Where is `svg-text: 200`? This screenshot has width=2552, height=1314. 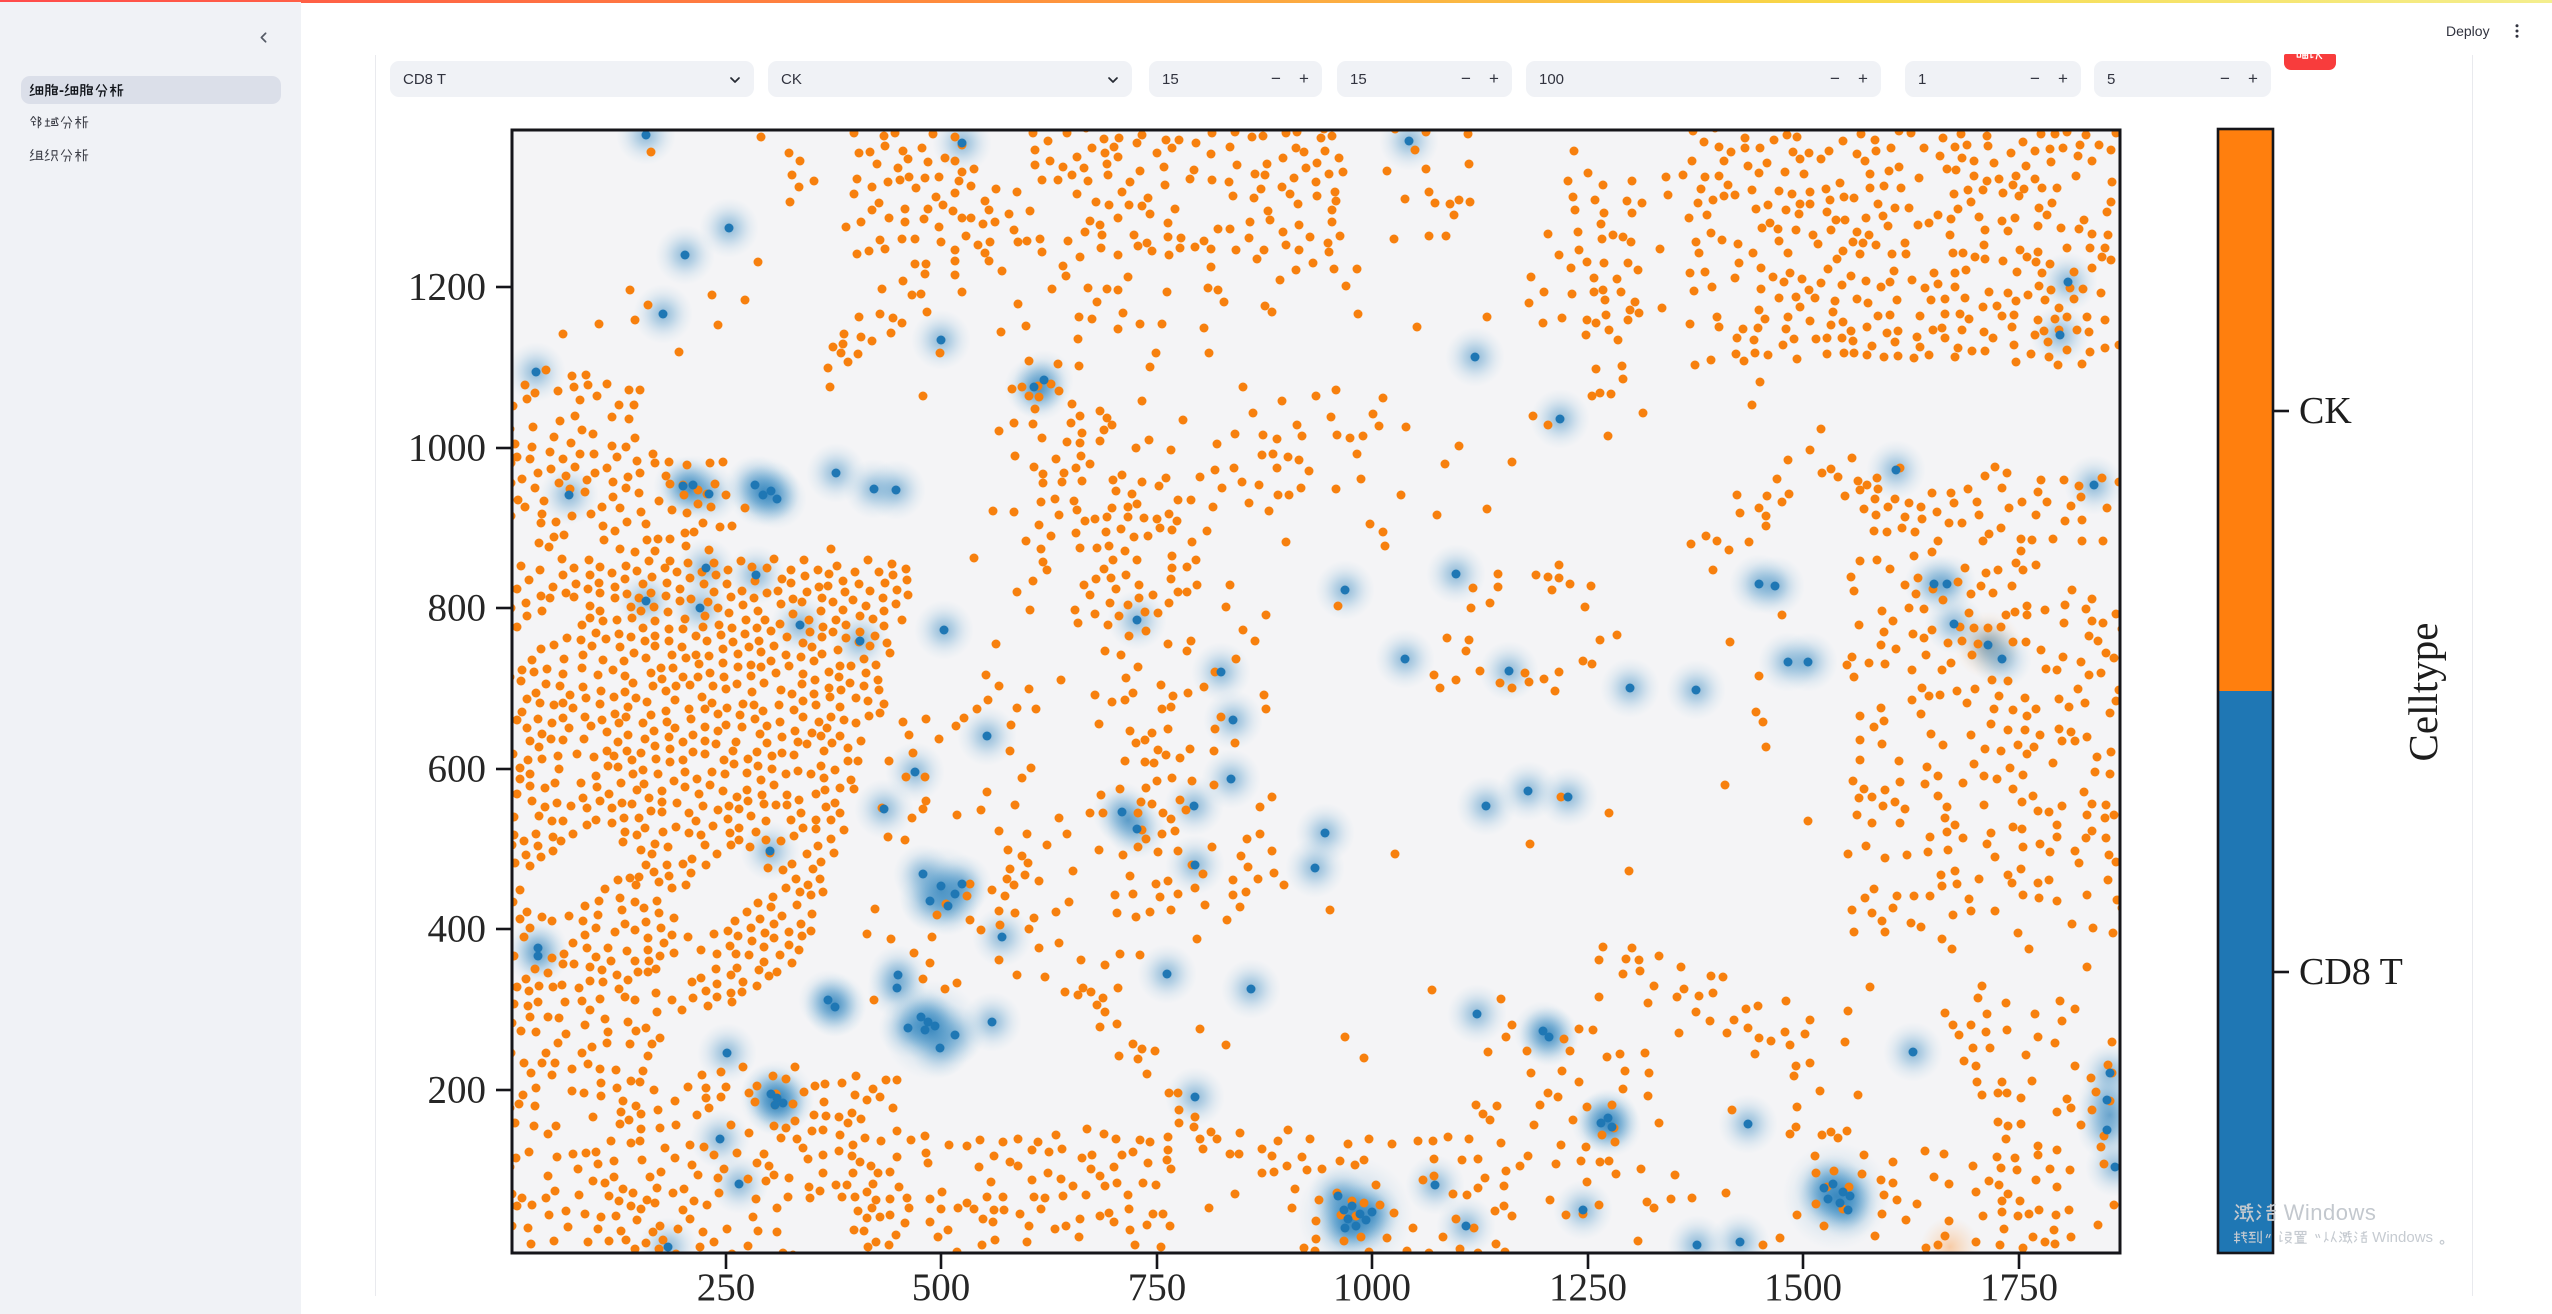
svg-text: 200 is located at coordinates (457, 1090).